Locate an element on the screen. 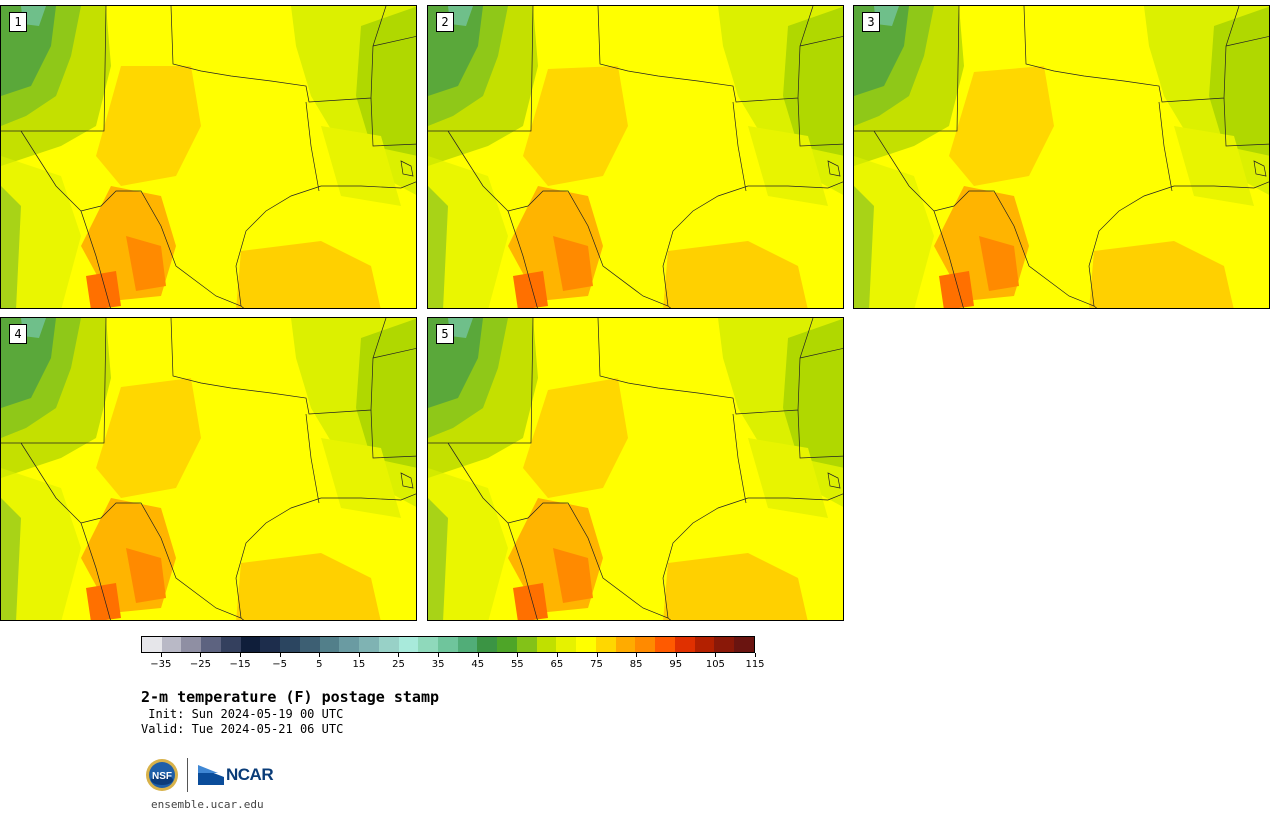 This screenshot has height=815, width=1280. logos: NSF NCAR is located at coordinates (209, 775).